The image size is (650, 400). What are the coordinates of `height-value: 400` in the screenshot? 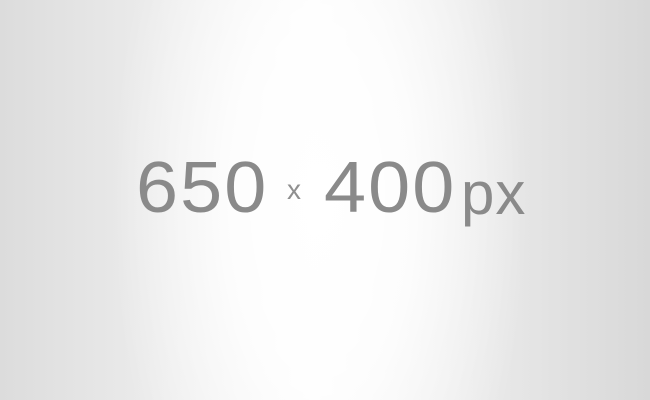 It's located at (390, 188).